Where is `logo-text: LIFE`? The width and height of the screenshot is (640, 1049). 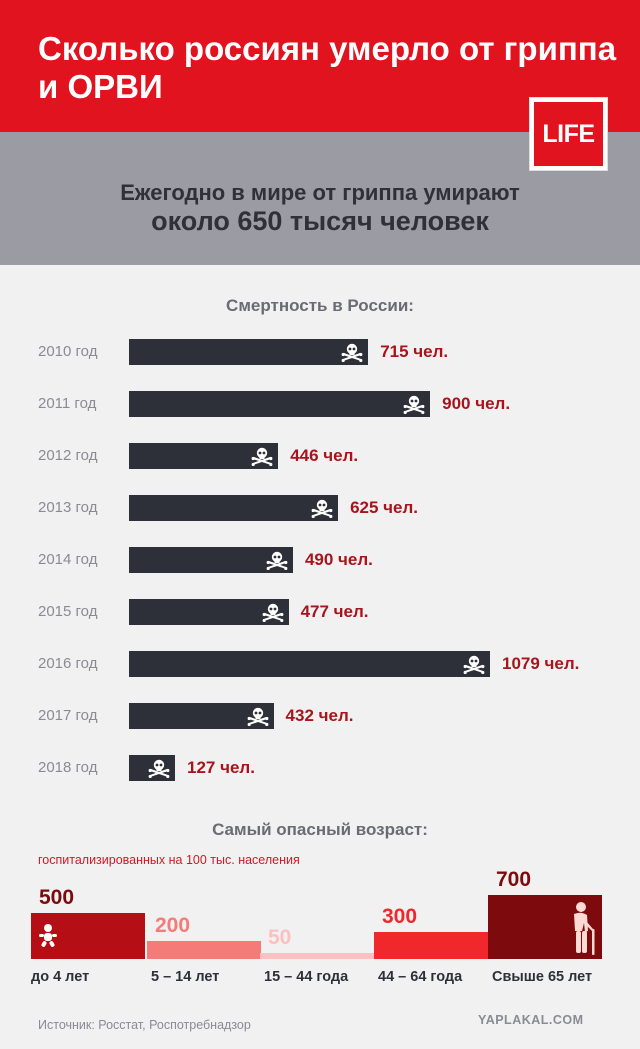 logo-text: LIFE is located at coordinates (568, 134).